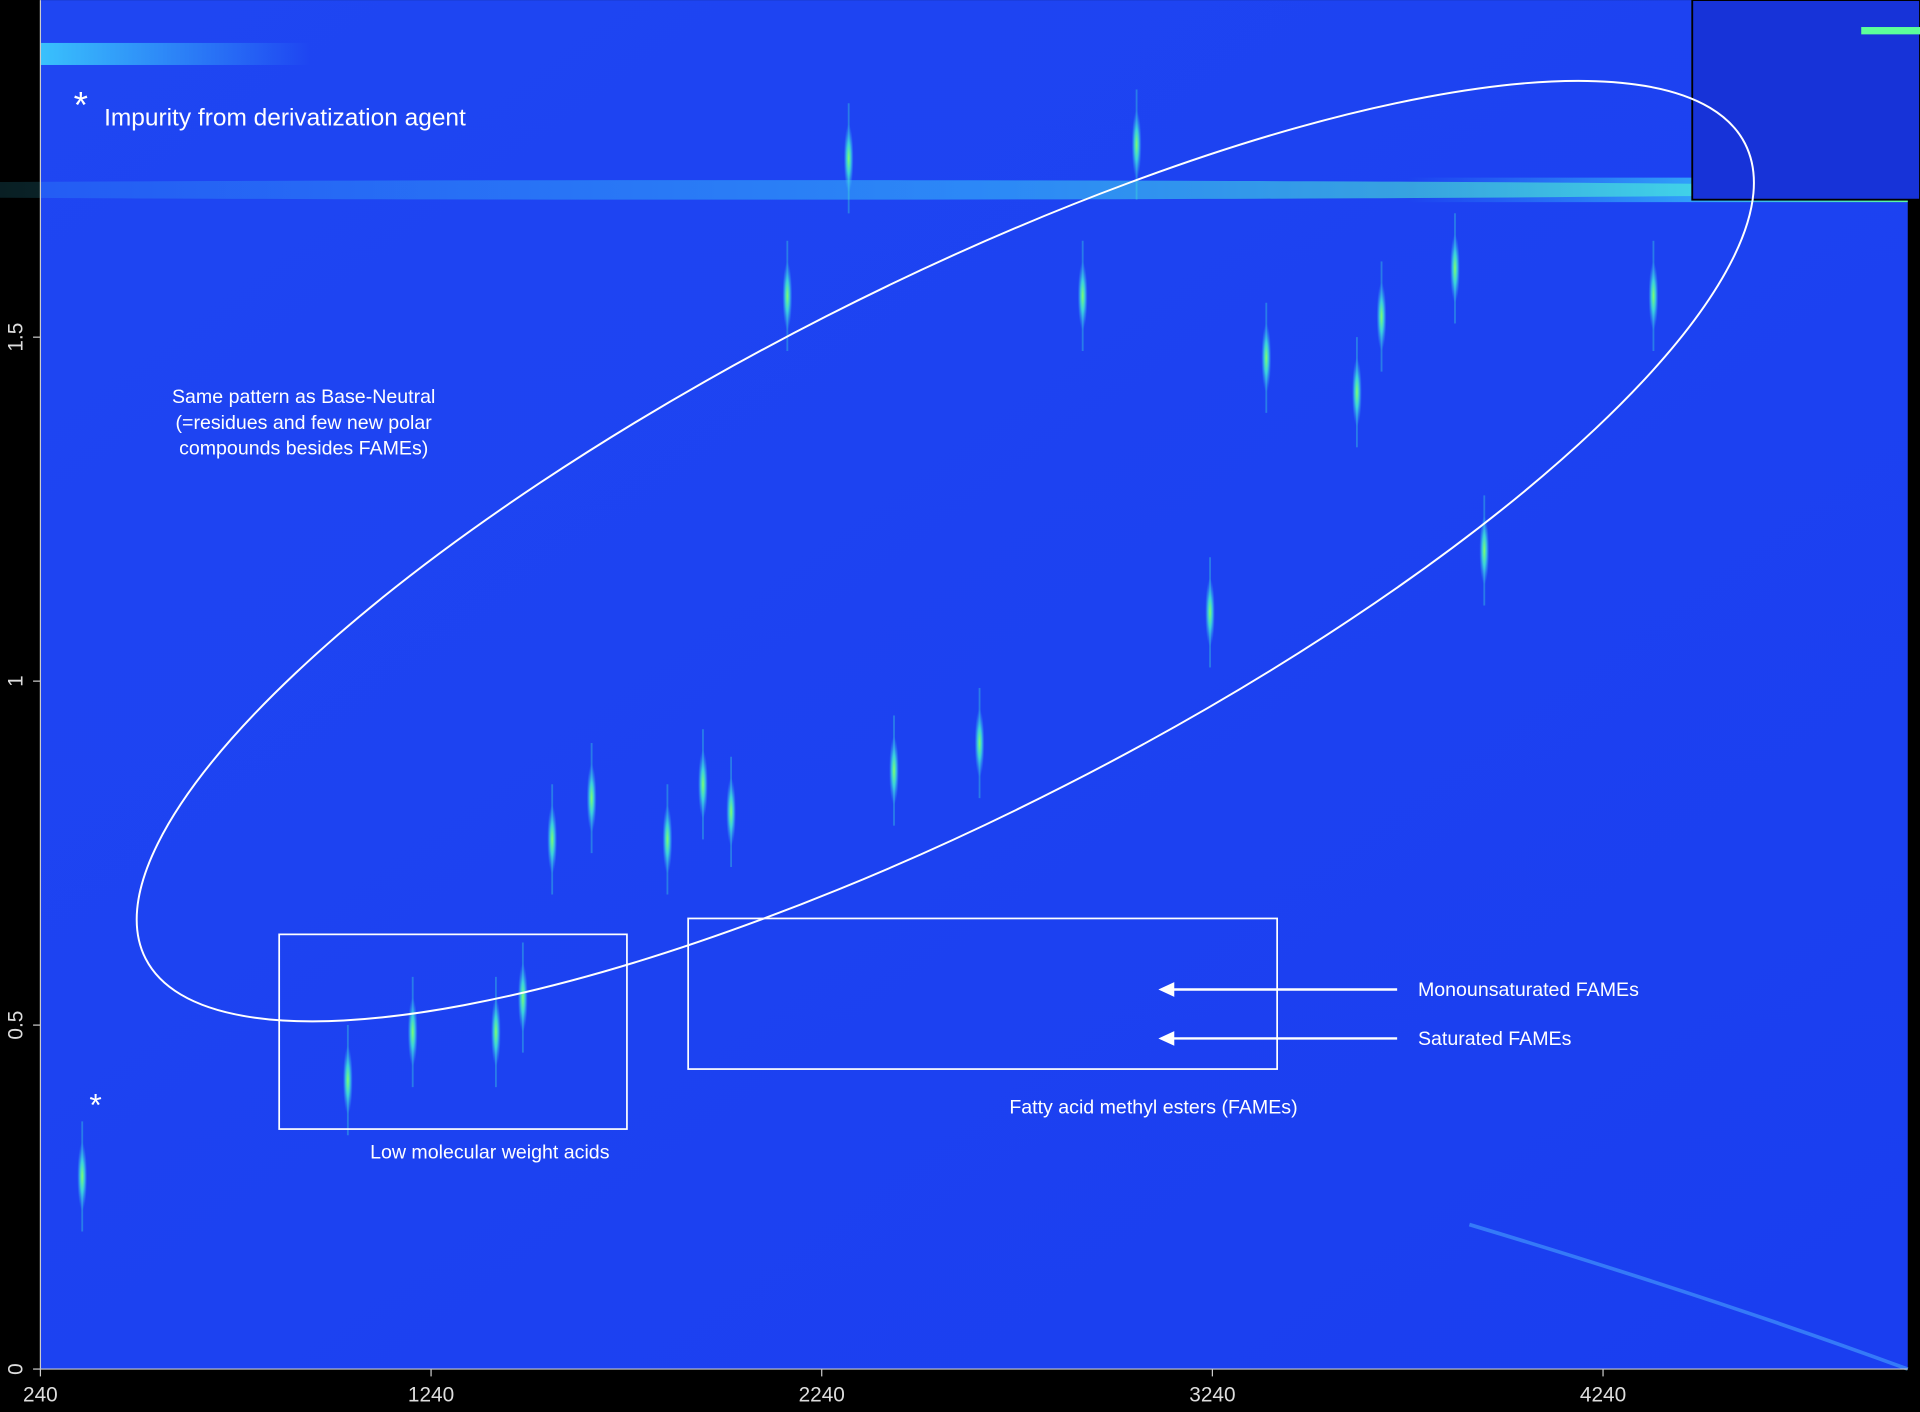 The height and width of the screenshot is (1412, 1920). What do you see at coordinates (303, 397) in the screenshot?
I see `ellipse-note: Same pattern as Base-Neutral` at bounding box center [303, 397].